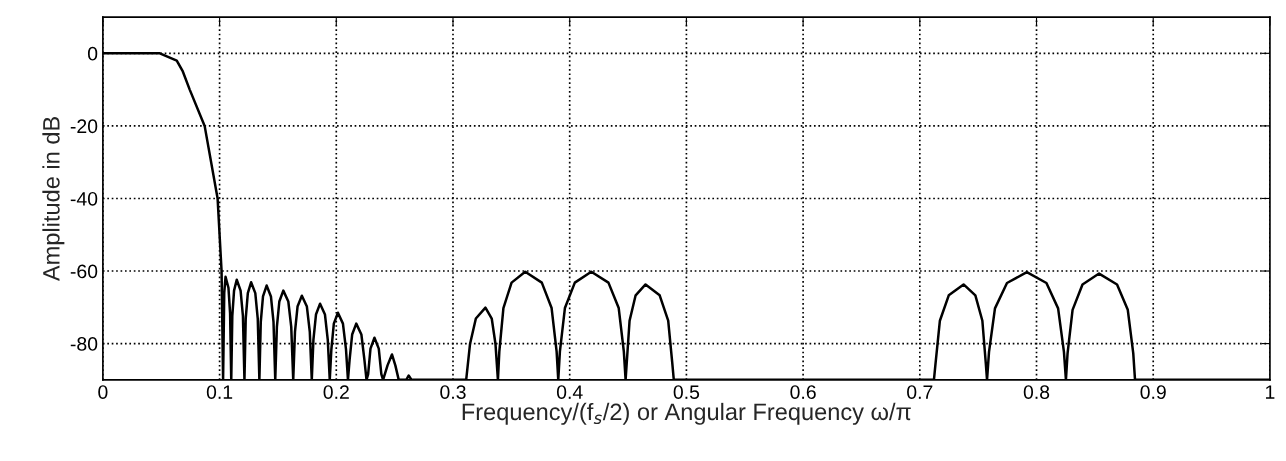  I want to click on x-tick-label: 0.3, so click(453, 392).